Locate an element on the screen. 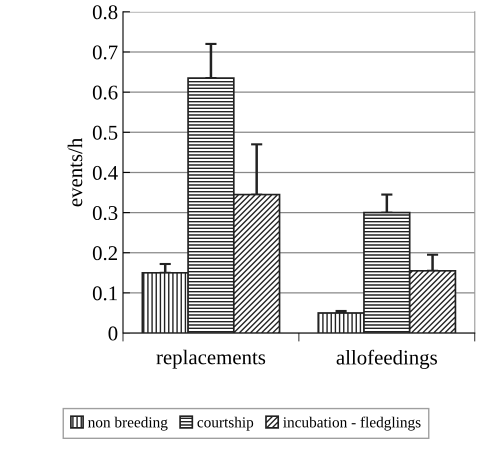 The width and height of the screenshot is (492, 455). legend-label: courtship is located at coordinates (225, 423).